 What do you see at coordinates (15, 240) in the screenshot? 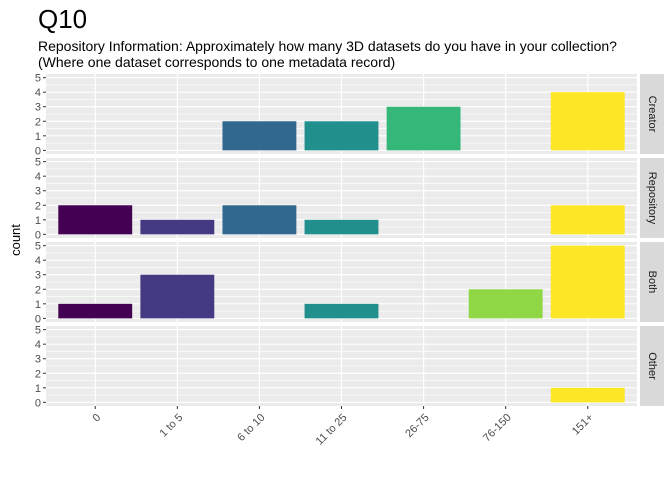
I see `y-axis-title: count` at bounding box center [15, 240].